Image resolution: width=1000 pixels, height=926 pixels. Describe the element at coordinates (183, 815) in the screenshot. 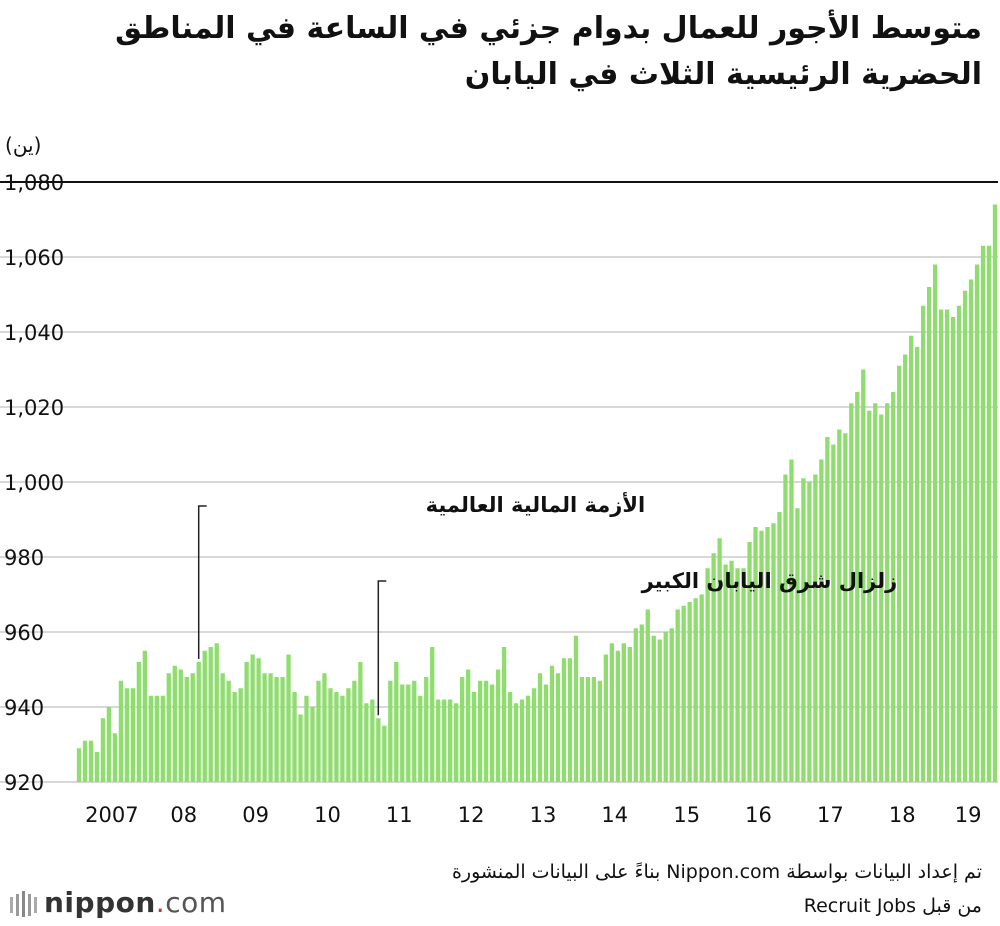

I see `x-tick-label: 08` at that location.